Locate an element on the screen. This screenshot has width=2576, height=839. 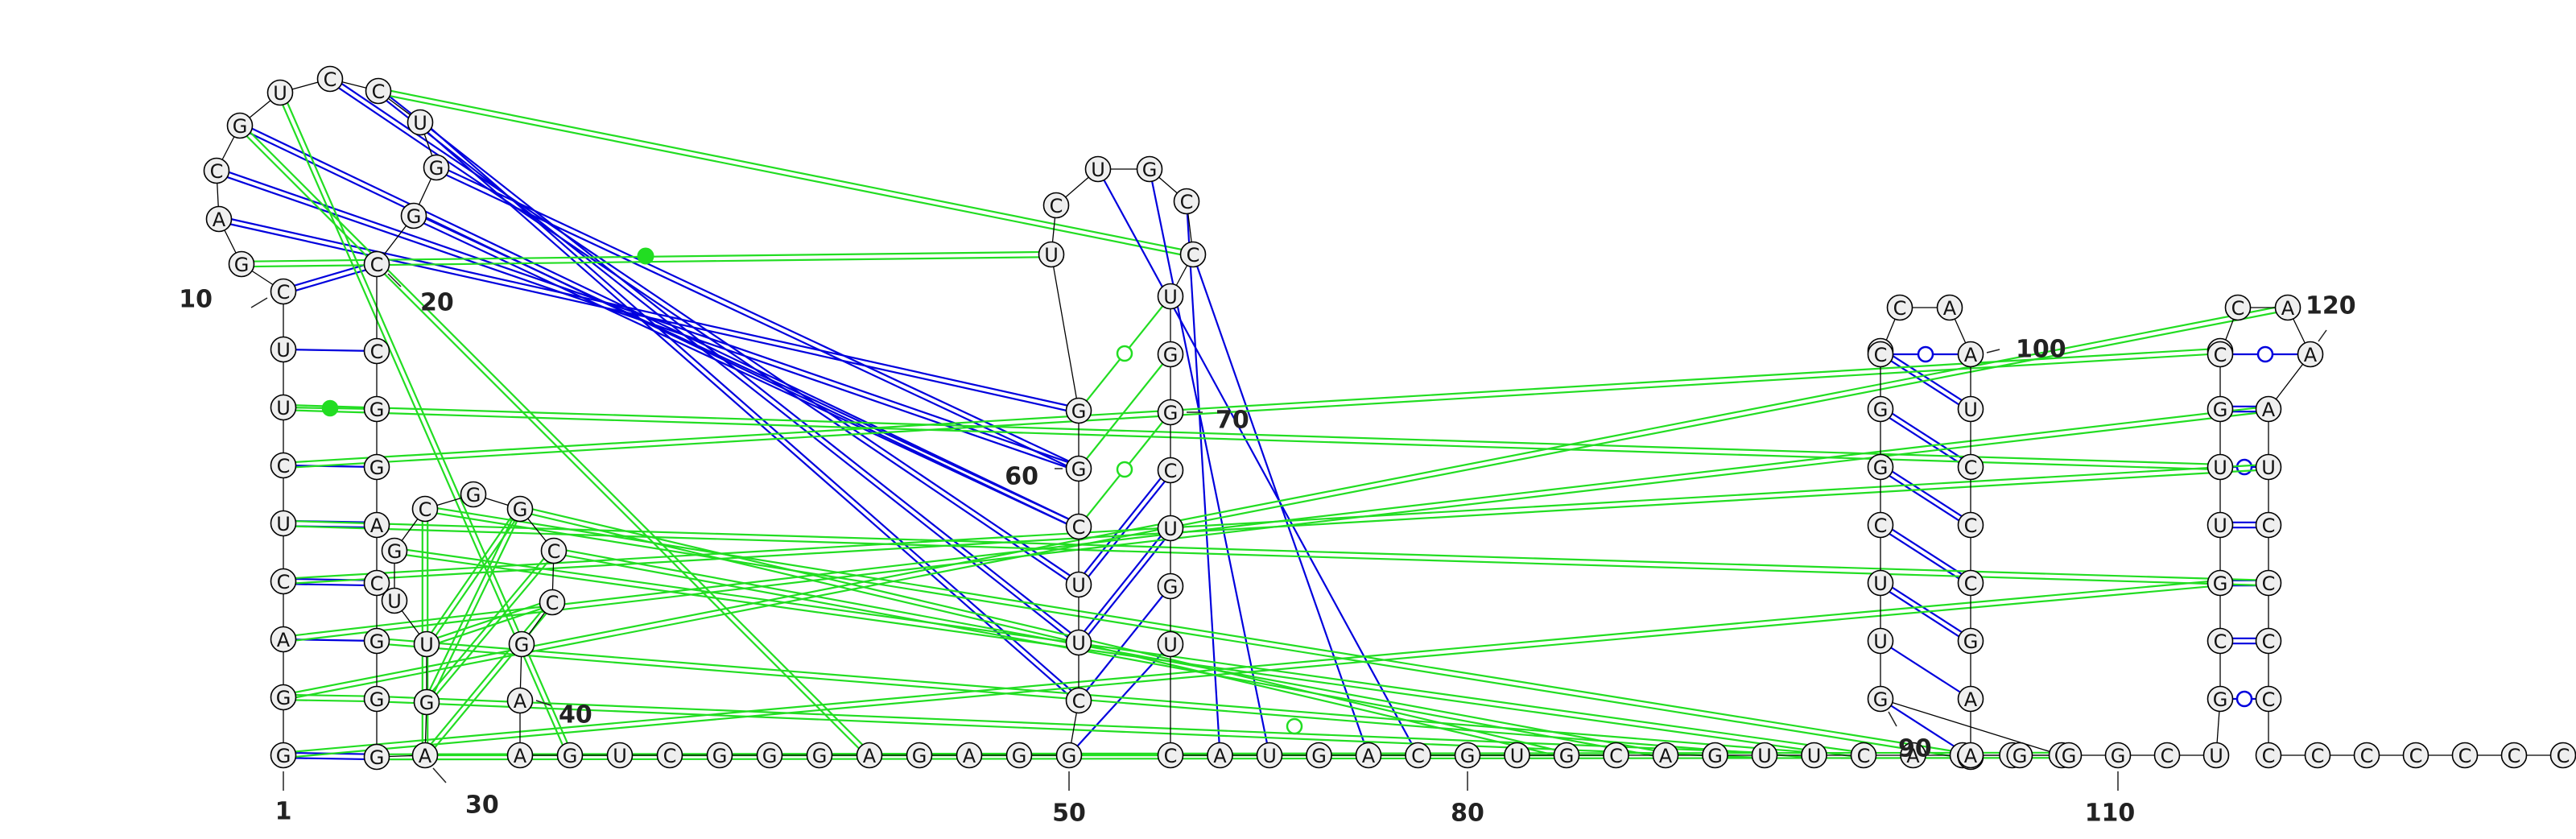
nucleotide-75: G is located at coordinates (1319, 755).